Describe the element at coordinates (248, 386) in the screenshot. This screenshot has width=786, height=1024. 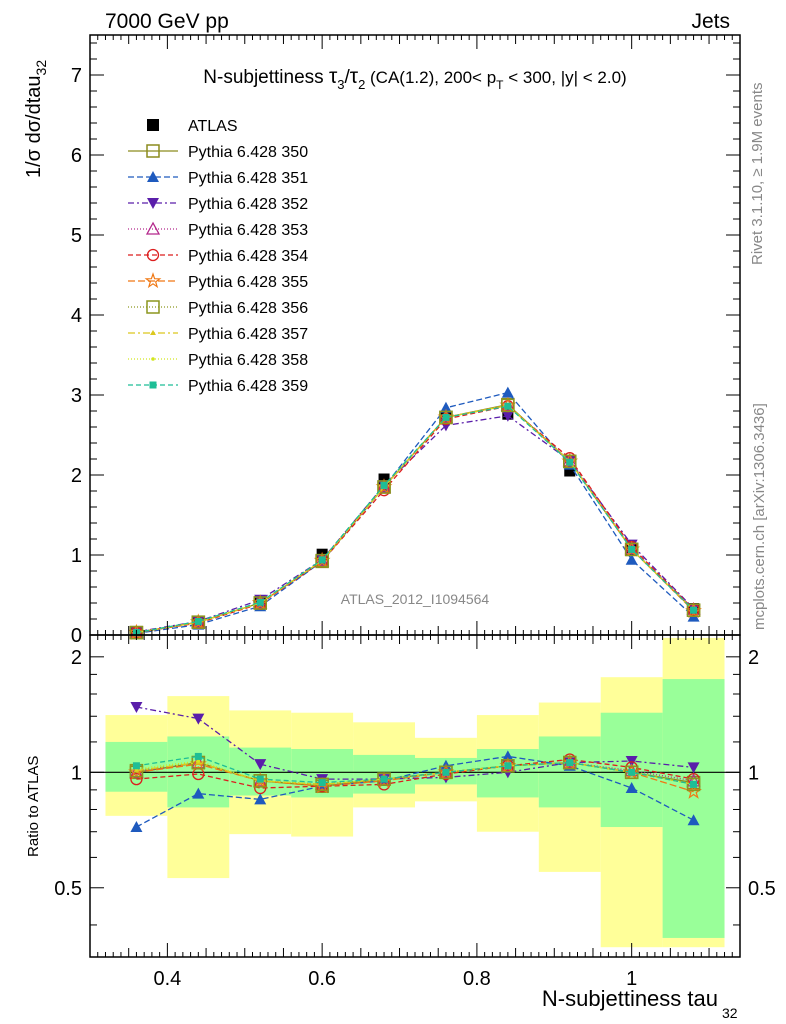
I see `legend-label-9: Pythia 6.428 359` at that location.